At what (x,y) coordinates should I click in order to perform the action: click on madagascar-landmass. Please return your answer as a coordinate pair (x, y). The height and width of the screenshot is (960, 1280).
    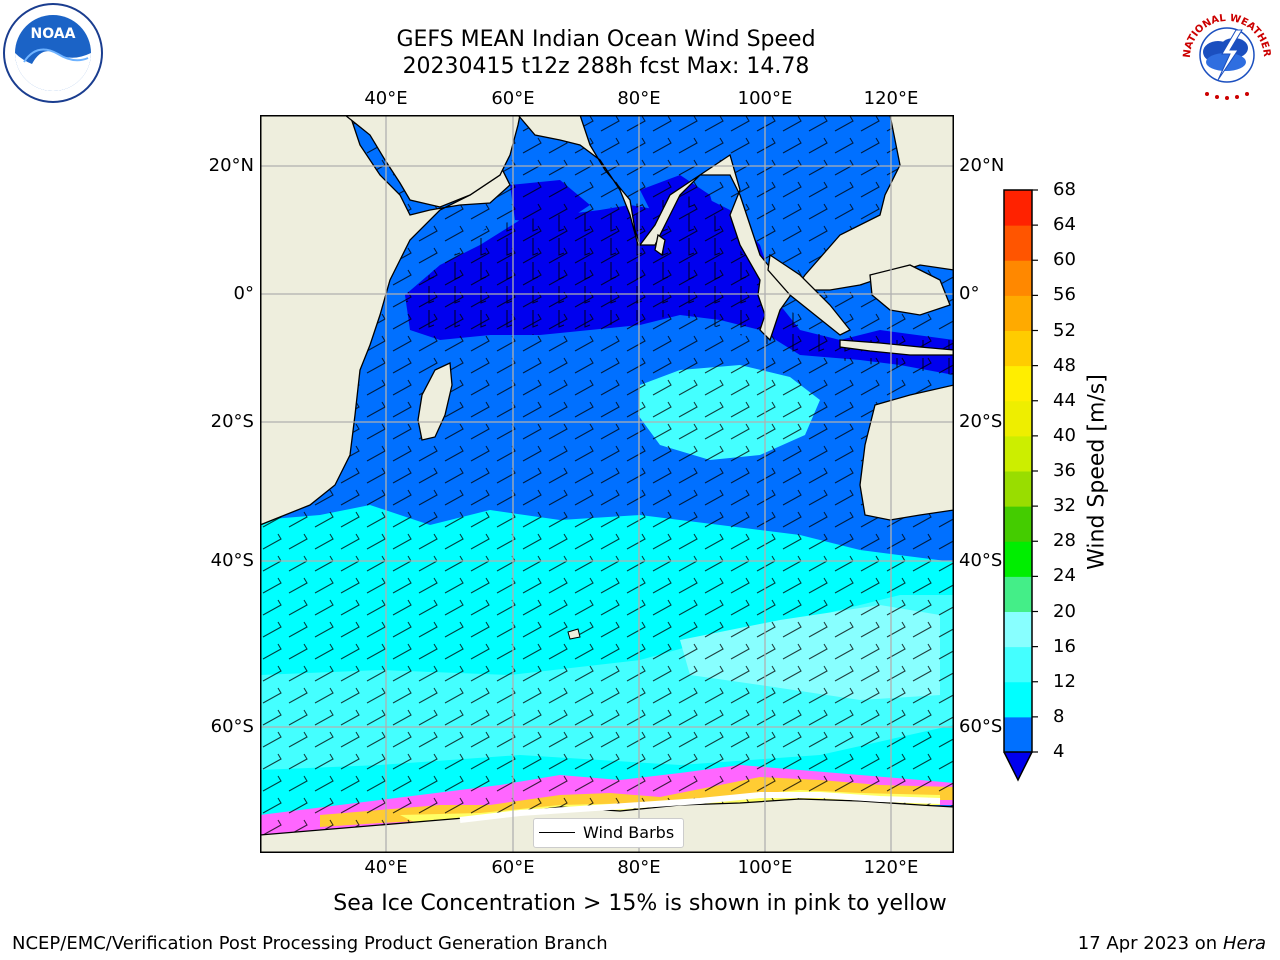
    Looking at the image, I should click on (435, 401).